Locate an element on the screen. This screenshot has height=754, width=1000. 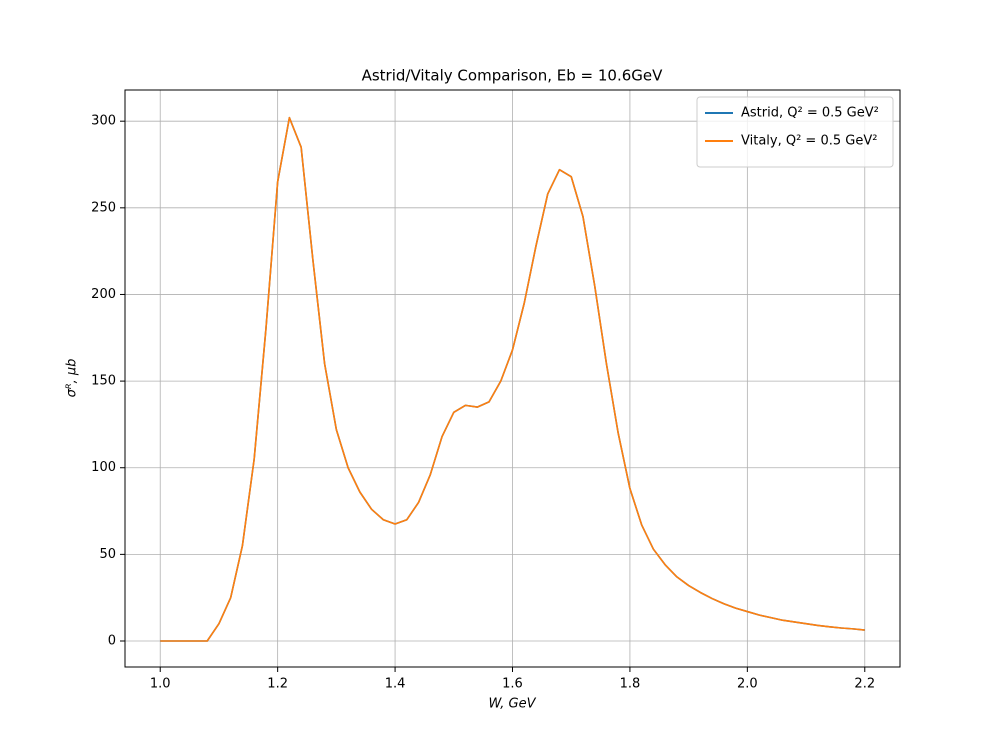
chart-title: Astrid/Vitaly Comparison, Eb = 10.6GeV is located at coordinates (513, 76).